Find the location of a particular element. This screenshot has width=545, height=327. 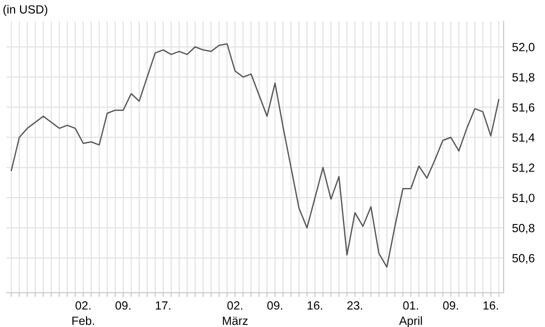

y-tick-label: 52,0 is located at coordinates (523, 47).